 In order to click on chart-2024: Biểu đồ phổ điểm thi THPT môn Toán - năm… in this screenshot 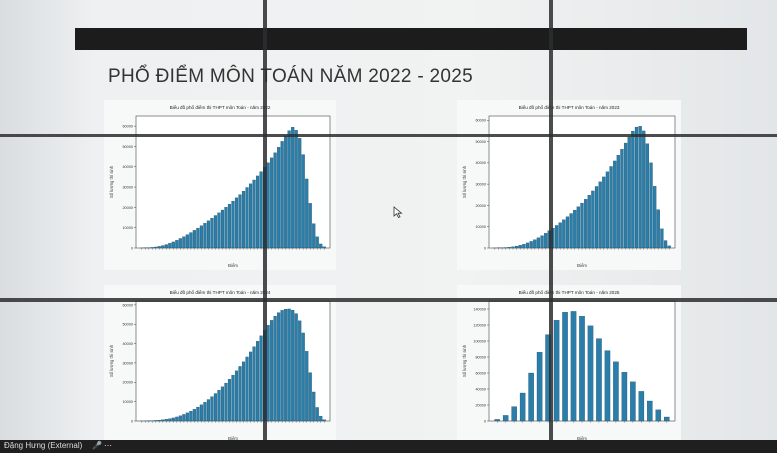, I will do `click(220, 364)`.